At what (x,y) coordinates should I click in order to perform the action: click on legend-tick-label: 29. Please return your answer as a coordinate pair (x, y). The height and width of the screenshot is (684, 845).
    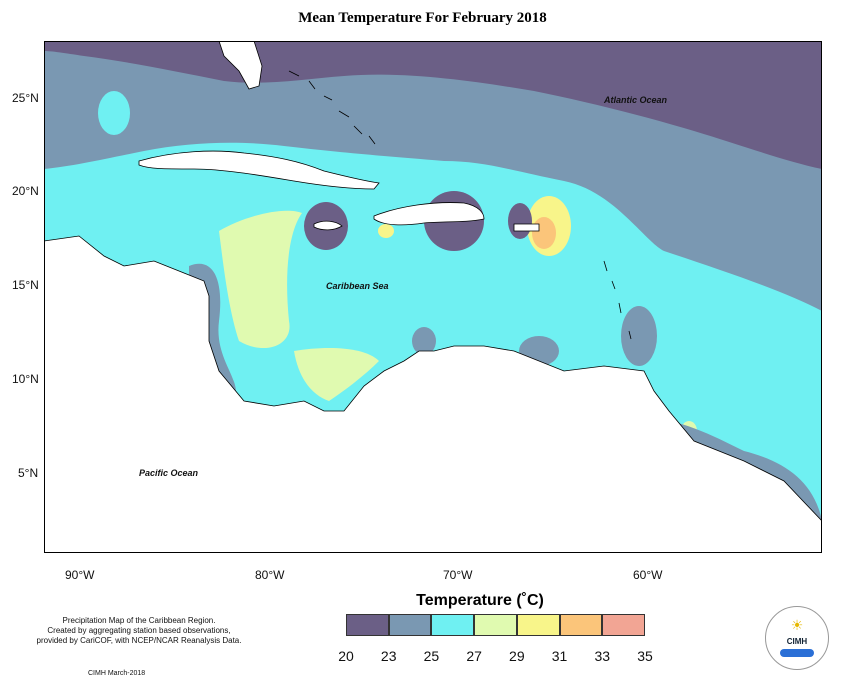
    Looking at the image, I should click on (517, 656).